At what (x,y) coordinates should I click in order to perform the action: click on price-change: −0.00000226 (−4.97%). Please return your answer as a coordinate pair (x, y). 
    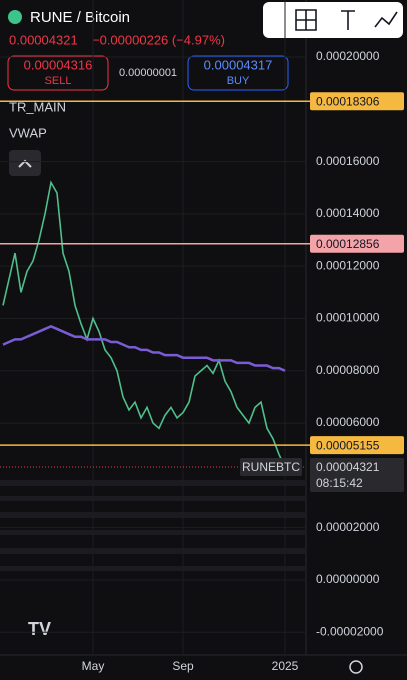
    Looking at the image, I should click on (158, 39).